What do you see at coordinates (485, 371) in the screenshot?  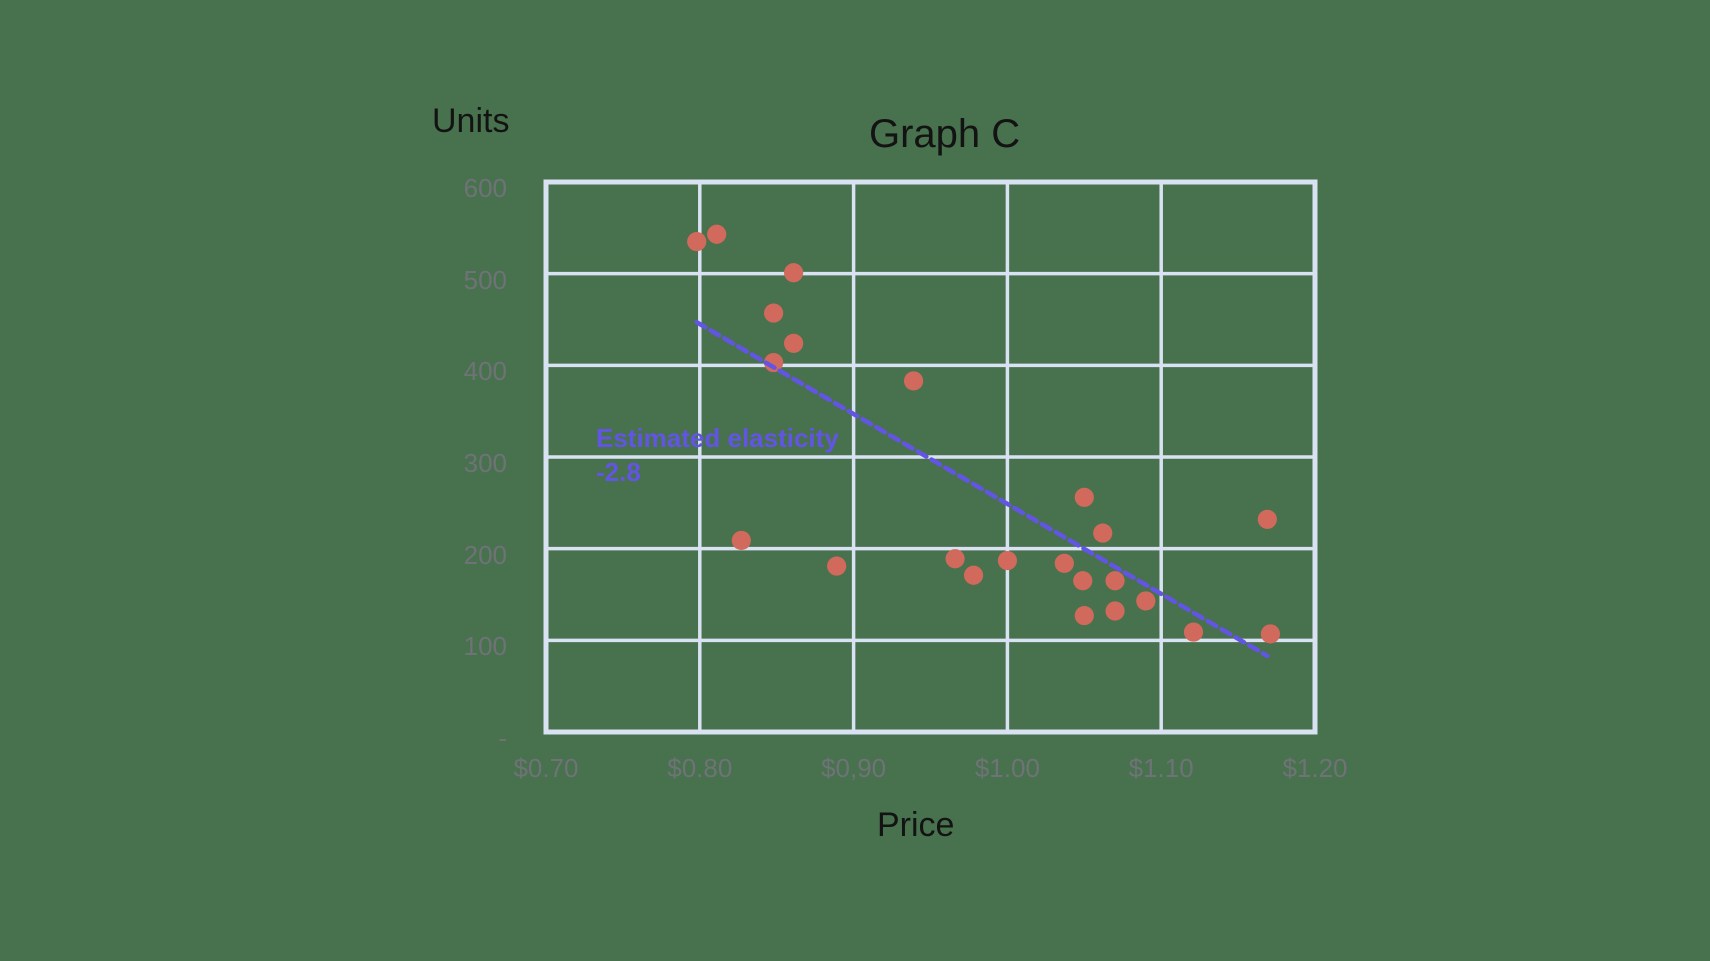 I see `y-tick-label: 400` at bounding box center [485, 371].